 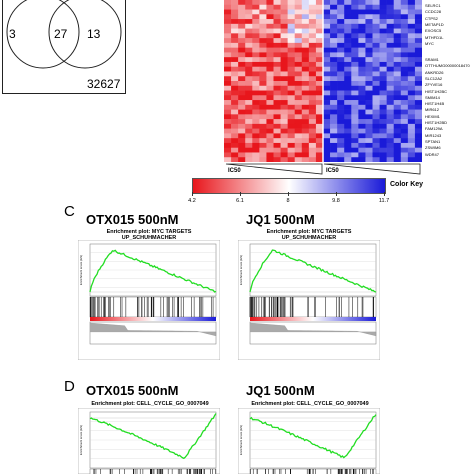 What do you see at coordinates (309, 300) in the screenshot?
I see `panel-c-right-enrichment-plot: Enrichment score (ES)` at bounding box center [309, 300].